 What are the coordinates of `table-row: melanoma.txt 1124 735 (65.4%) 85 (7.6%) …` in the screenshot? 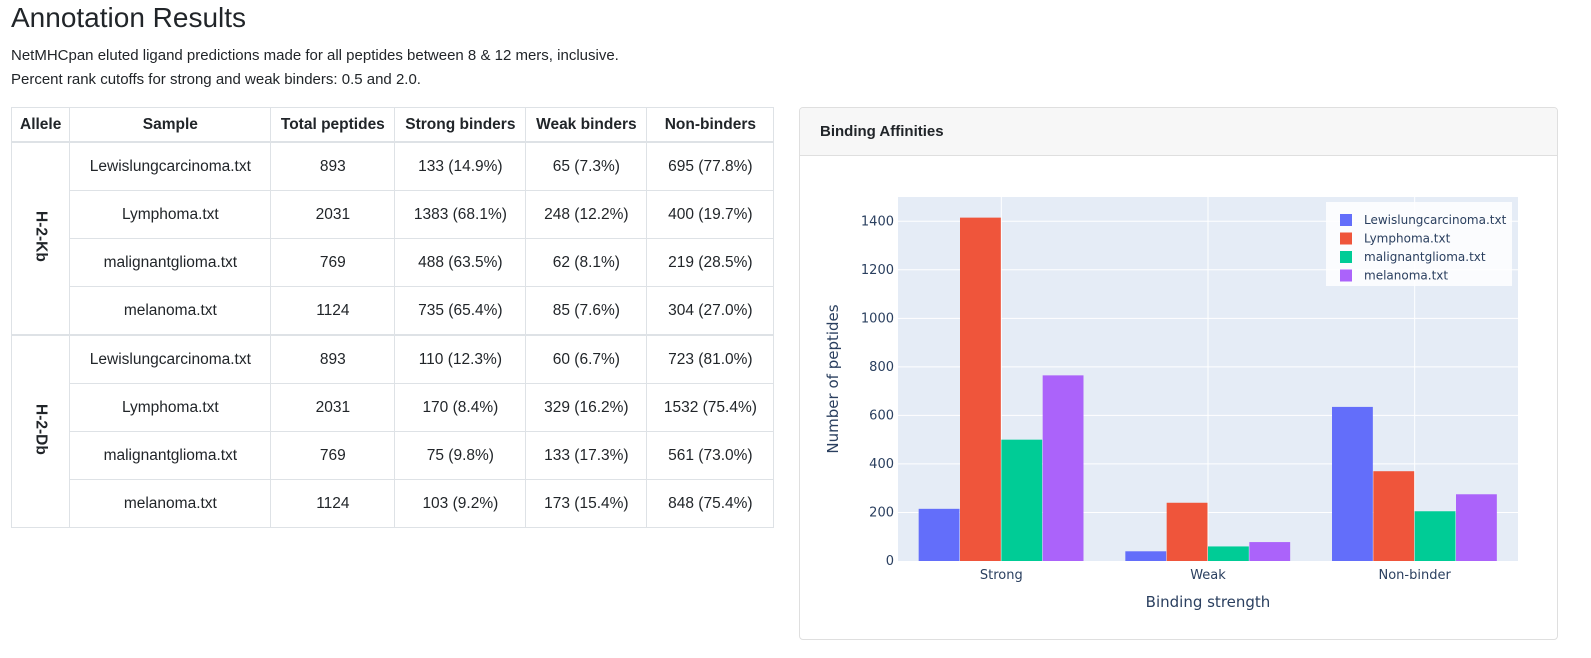 It's located at (393, 311).